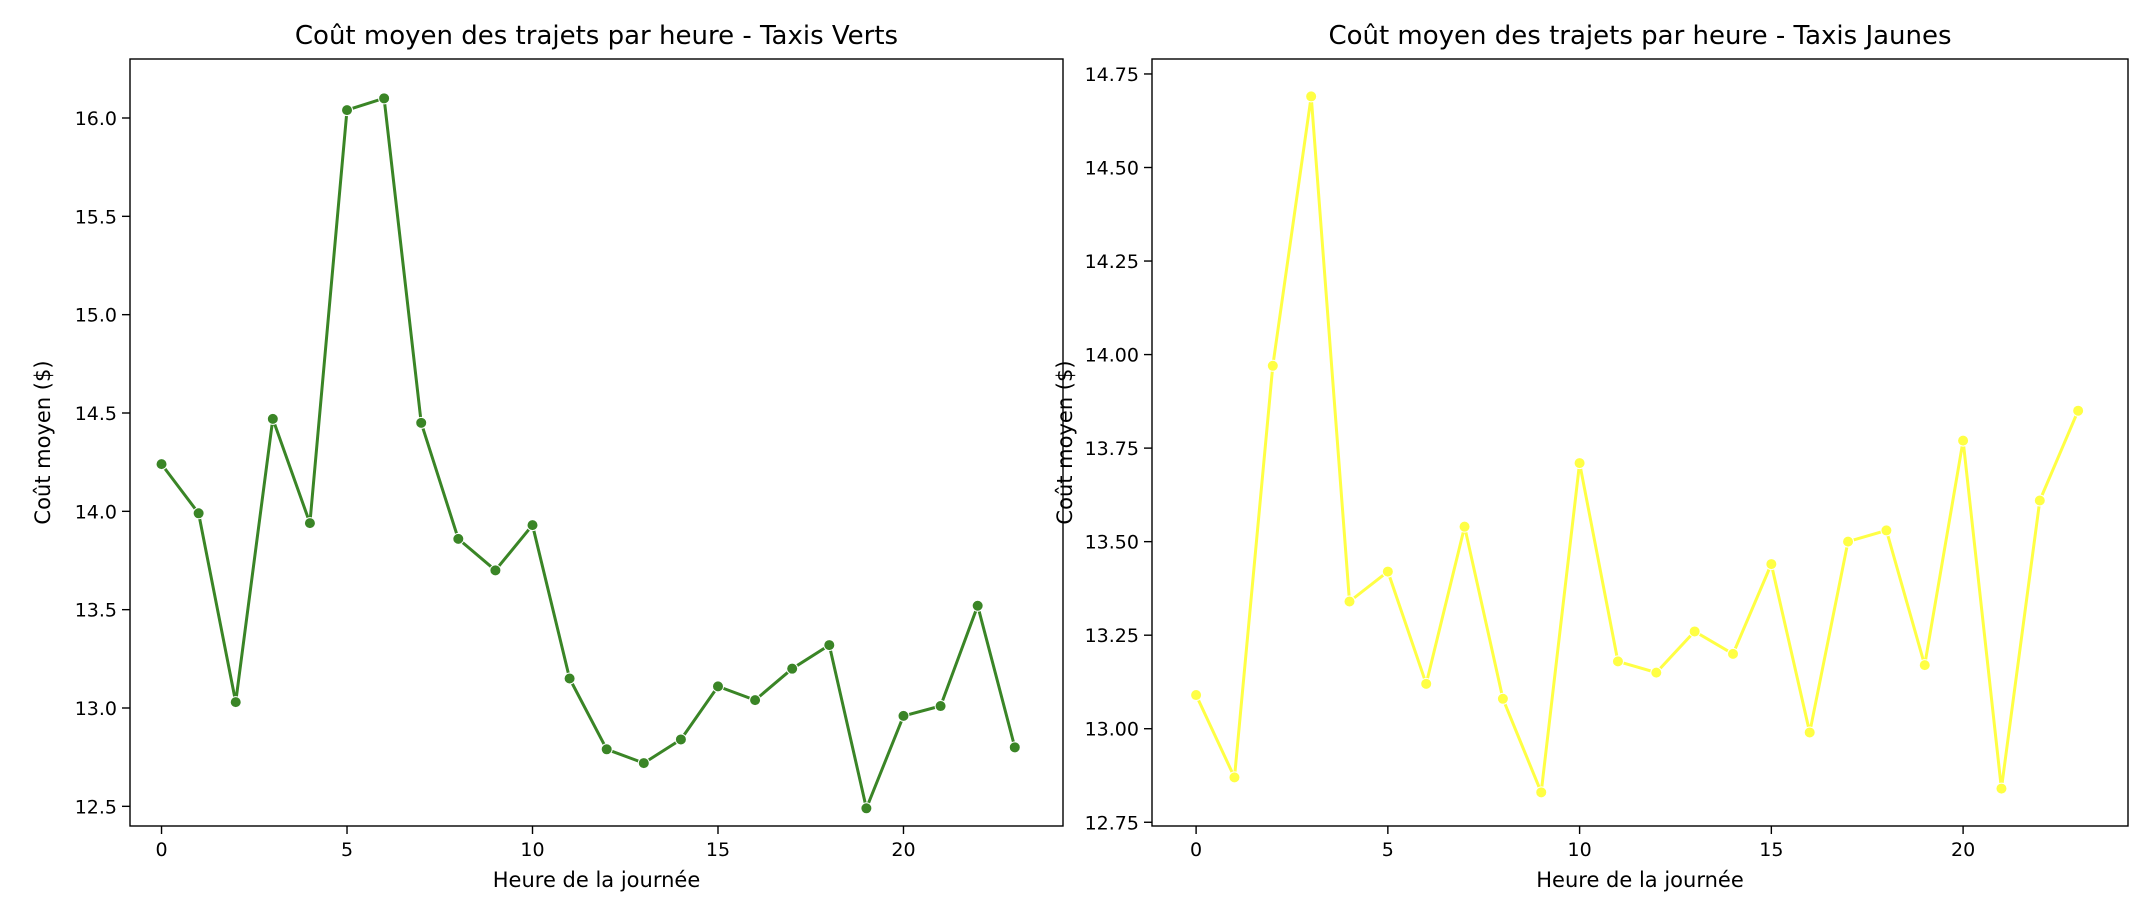 The image size is (2142, 910). Describe the element at coordinates (1112, 730) in the screenshot. I see `y-tick-label: 13.00` at that location.